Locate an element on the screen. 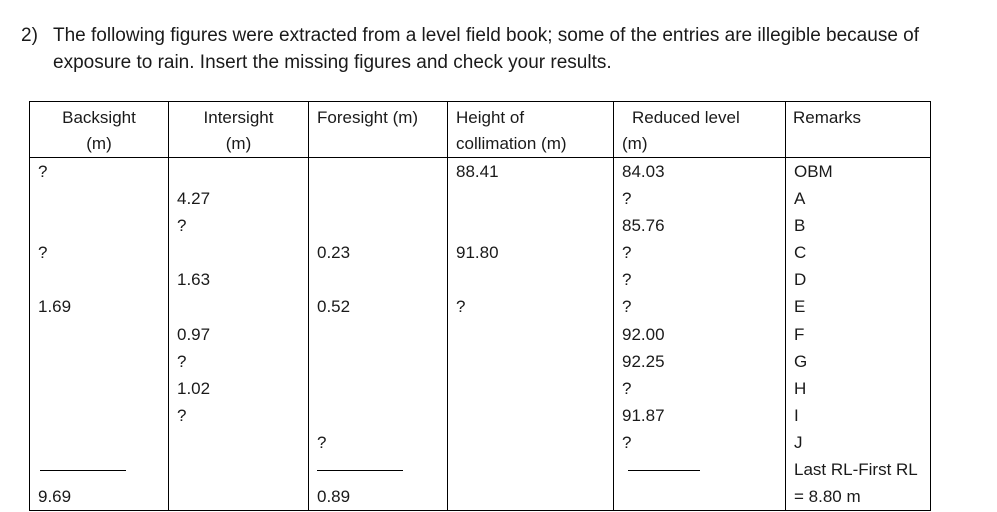  cell-remark: A is located at coordinates (858, 199).